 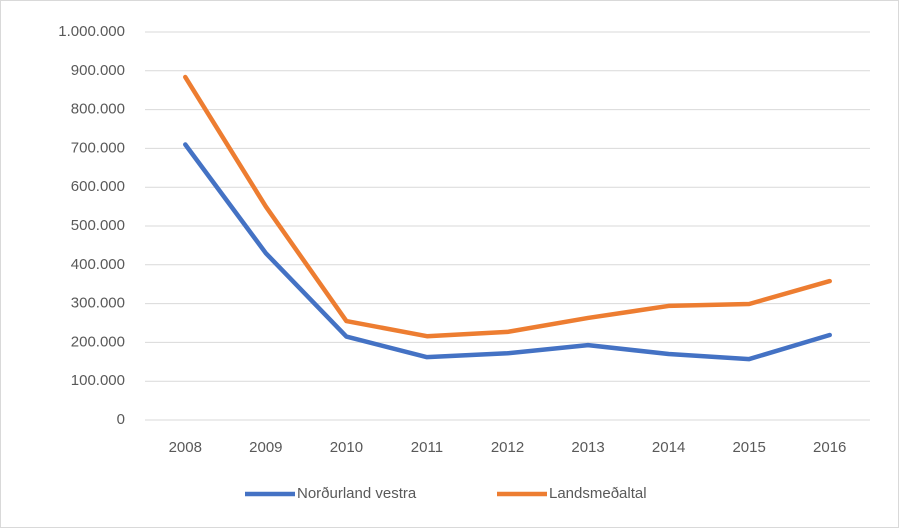 I want to click on x-tick-label: 2013, so click(x=587, y=447).